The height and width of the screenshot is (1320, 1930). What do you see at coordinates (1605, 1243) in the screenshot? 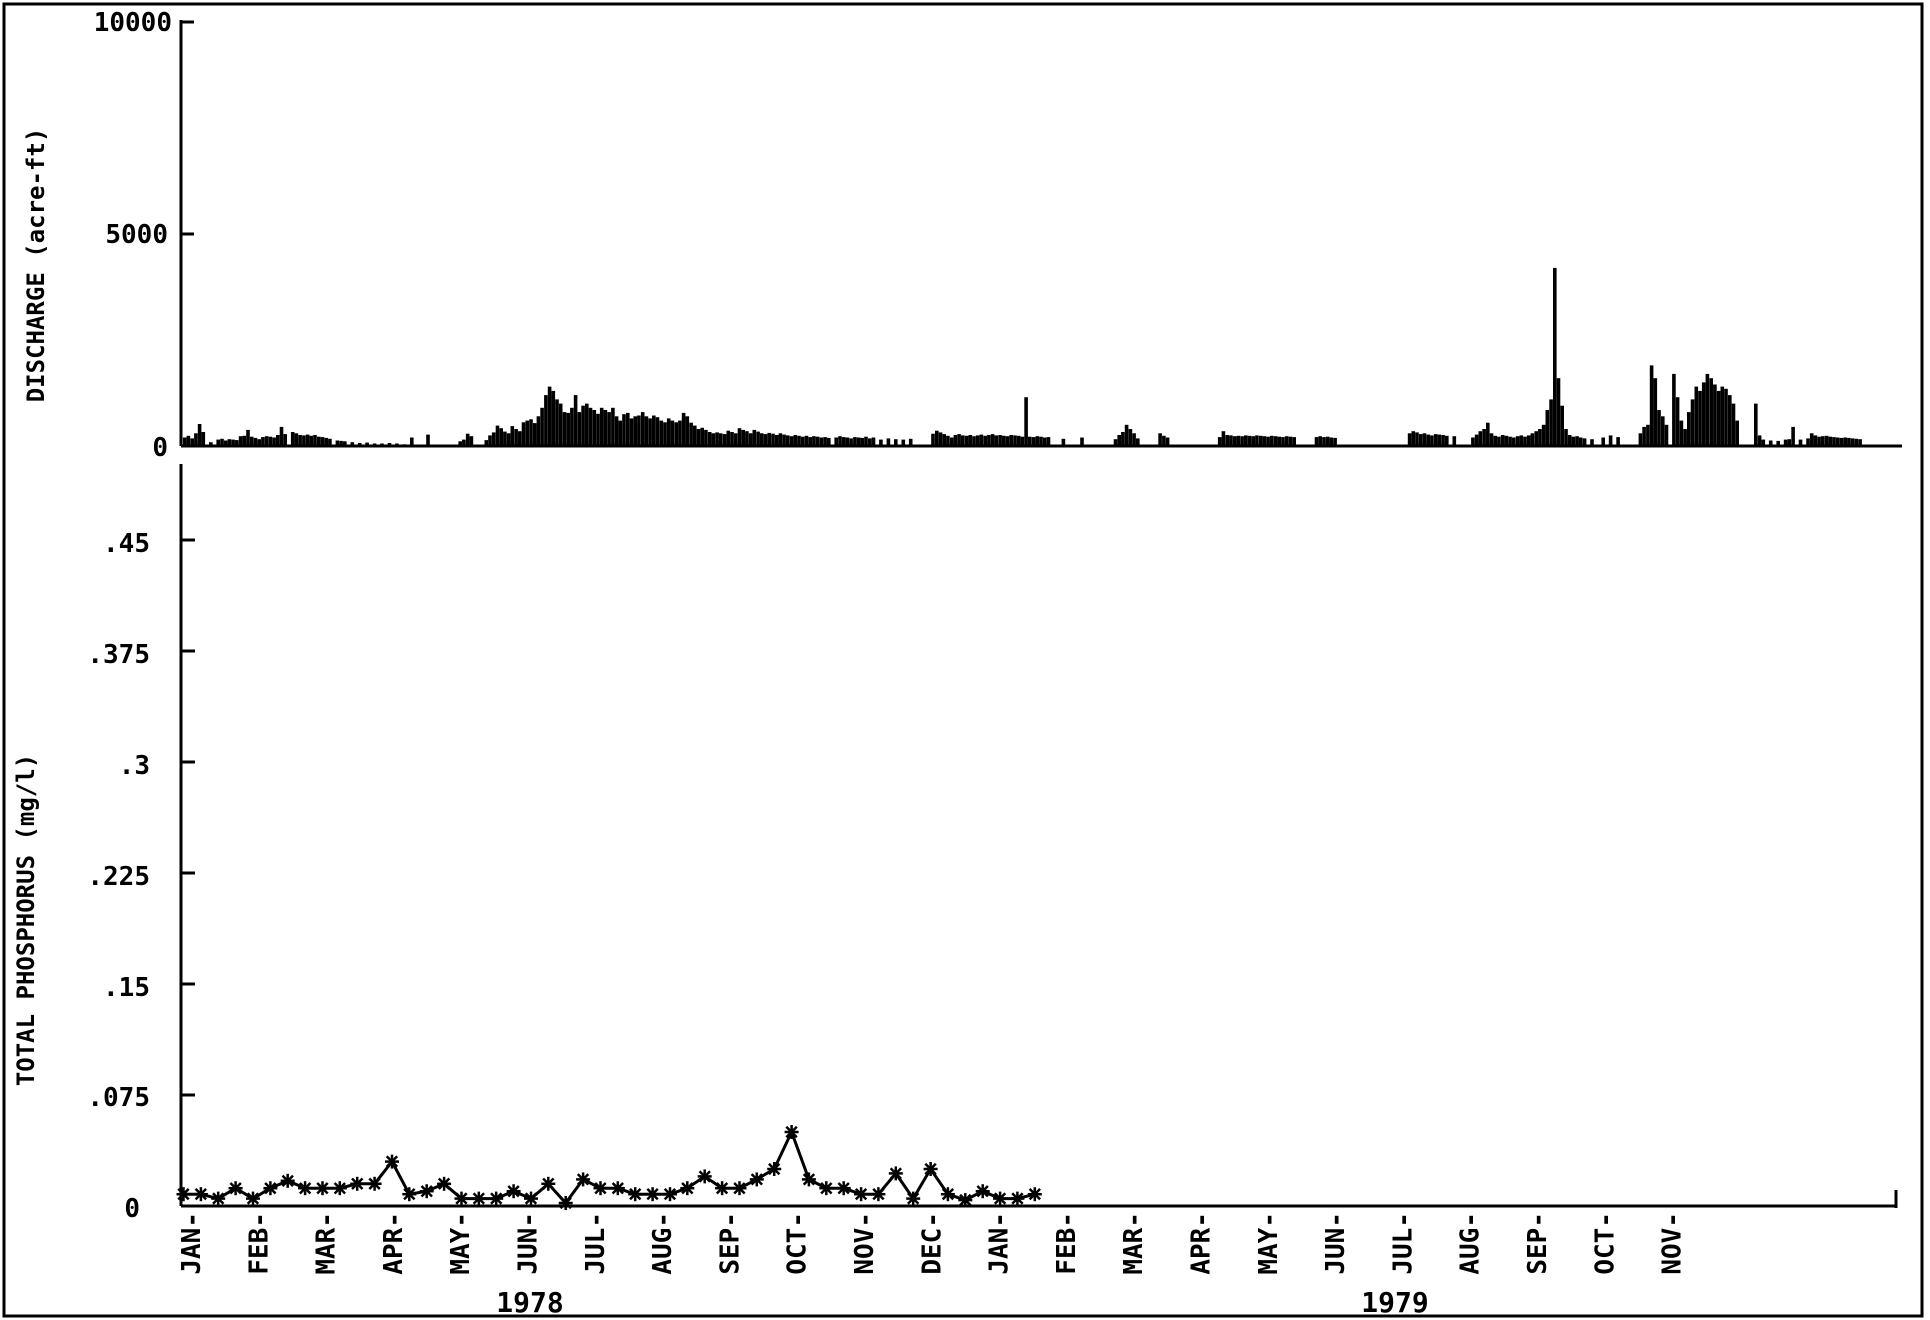
I see `month-label: OCT-` at bounding box center [1605, 1243].